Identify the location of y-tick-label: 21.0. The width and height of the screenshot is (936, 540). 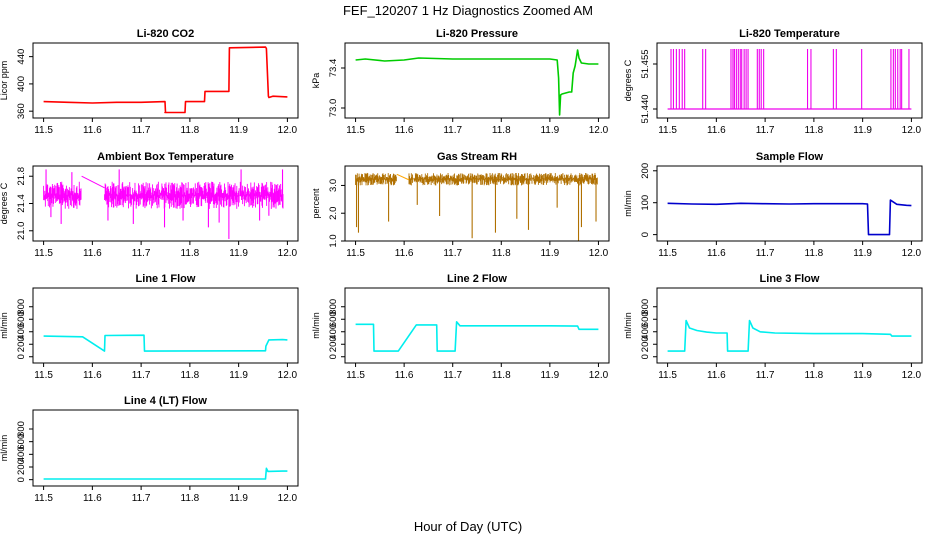
(21, 231).